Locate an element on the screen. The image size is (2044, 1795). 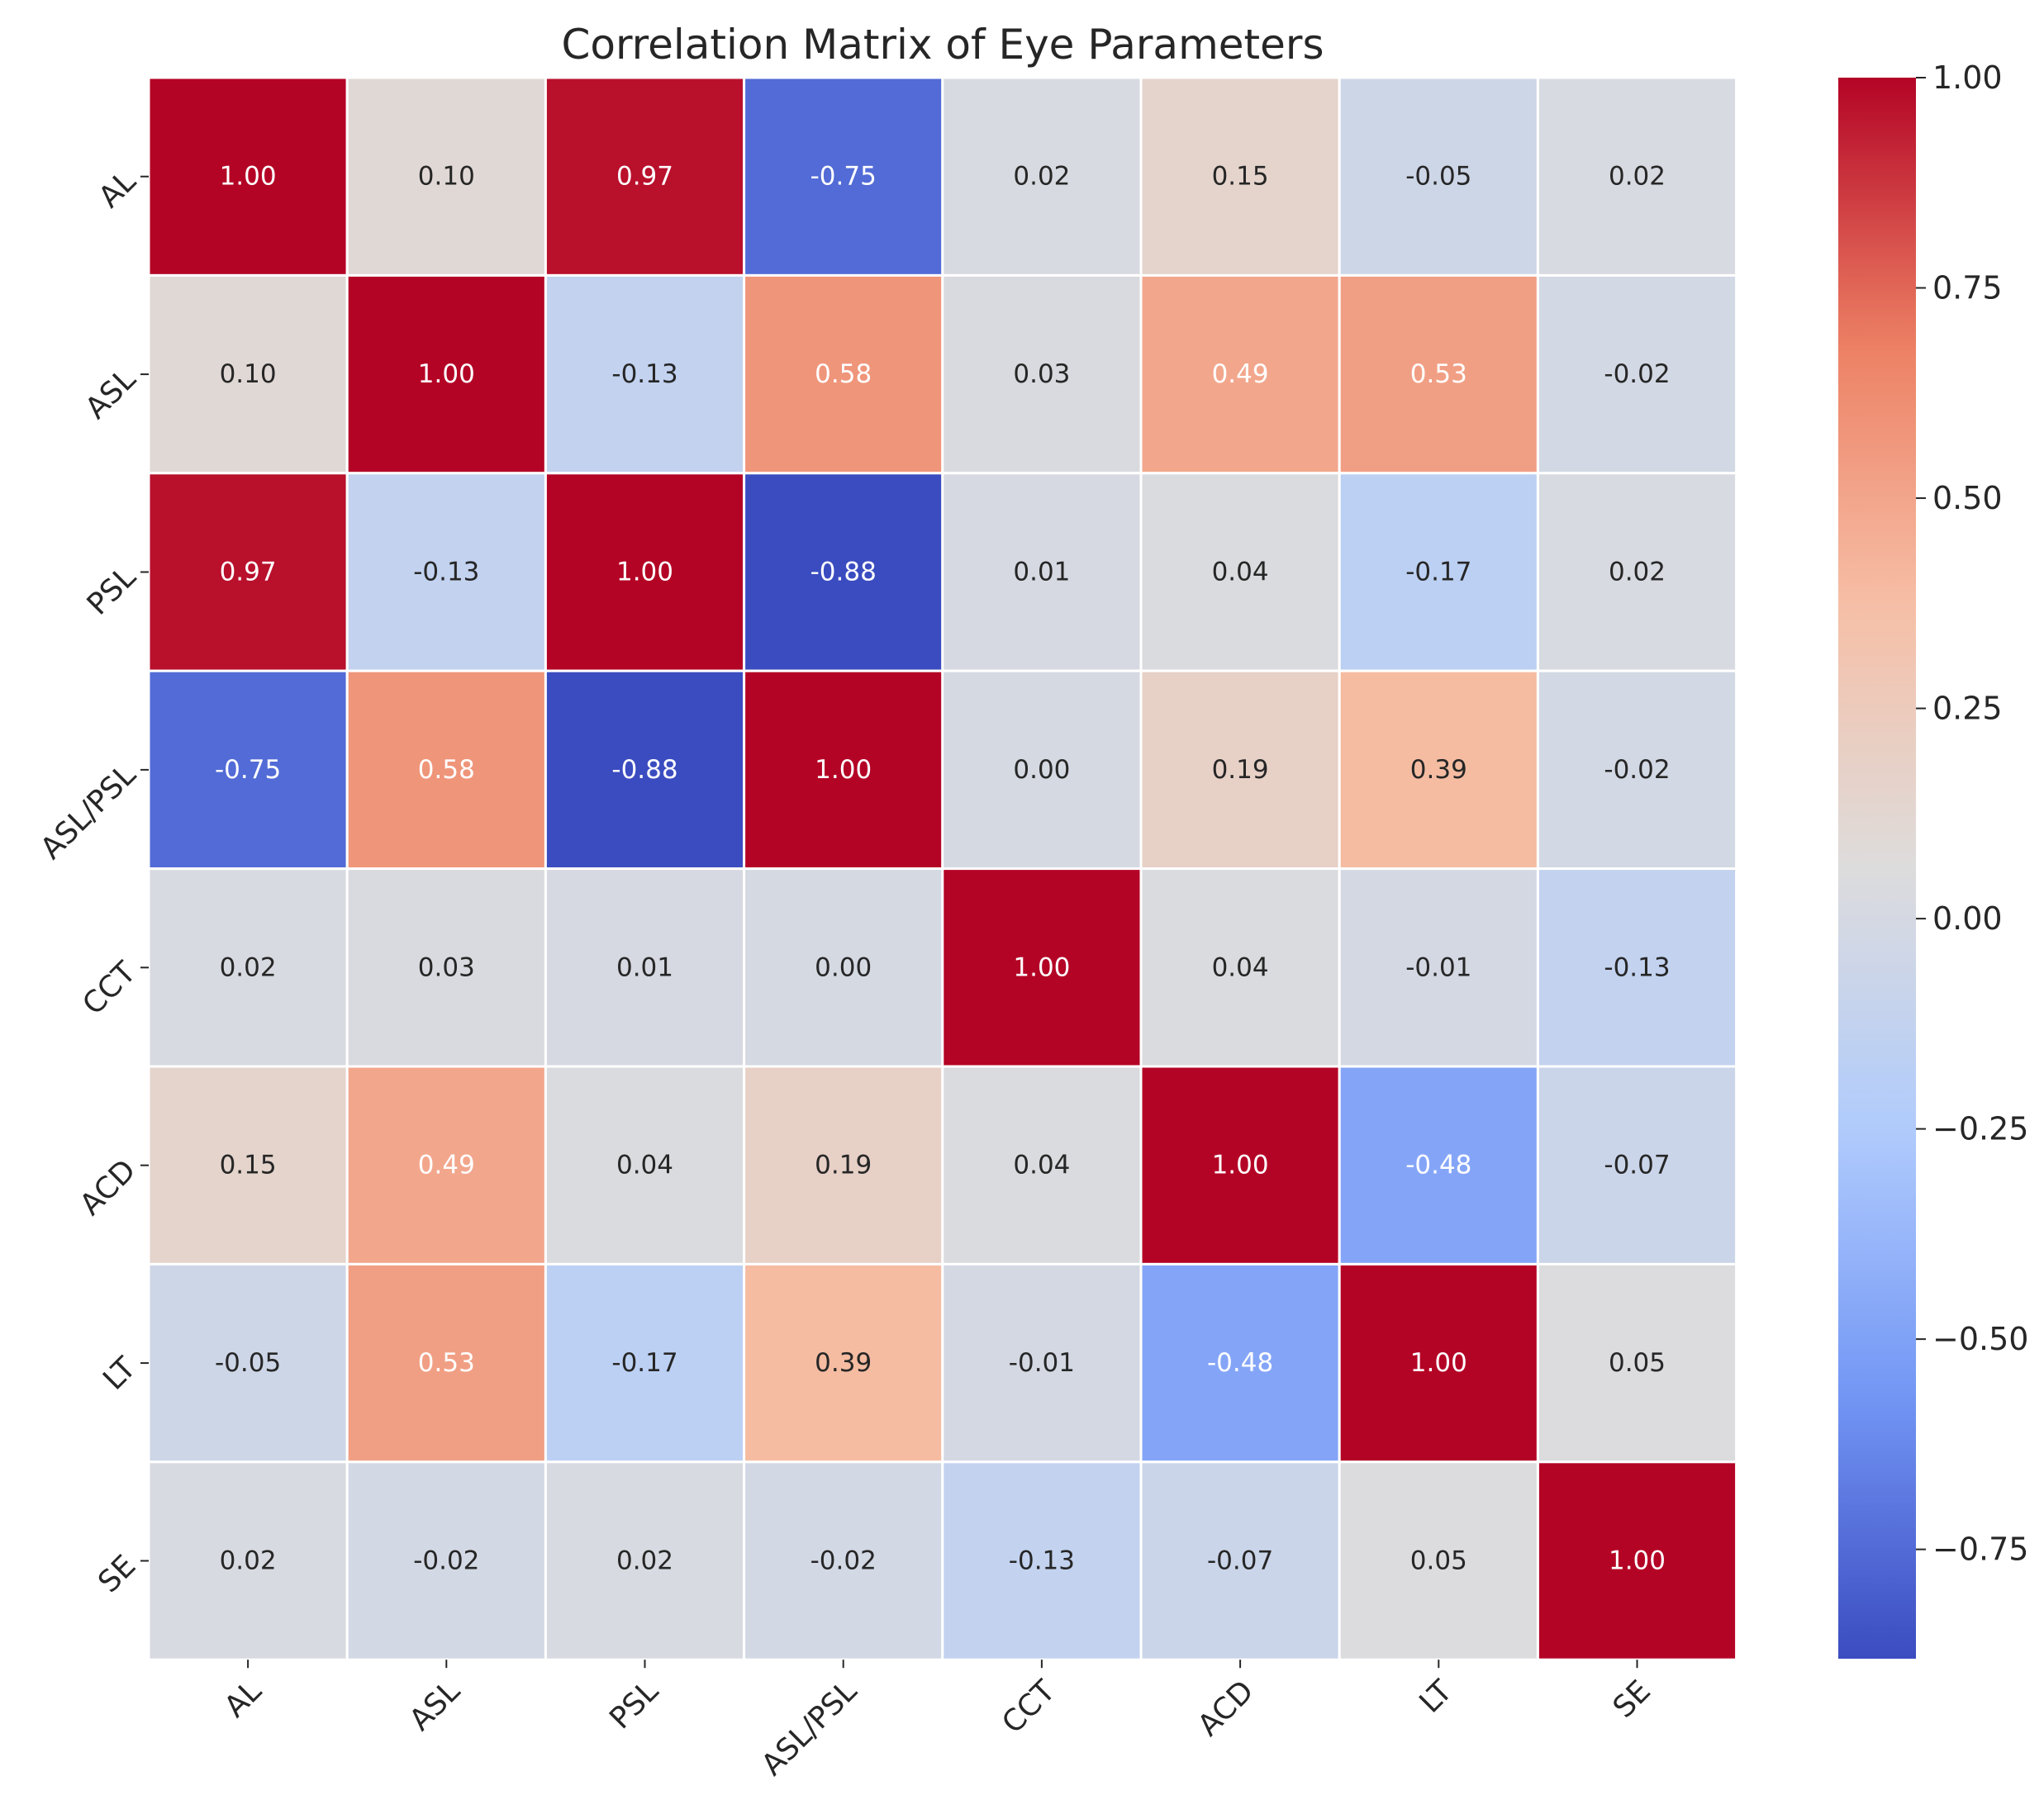
column-tick-labels: AL ASL PSL ASL/PSL CCT ACD LT SE is located at coordinates (937, 1721).